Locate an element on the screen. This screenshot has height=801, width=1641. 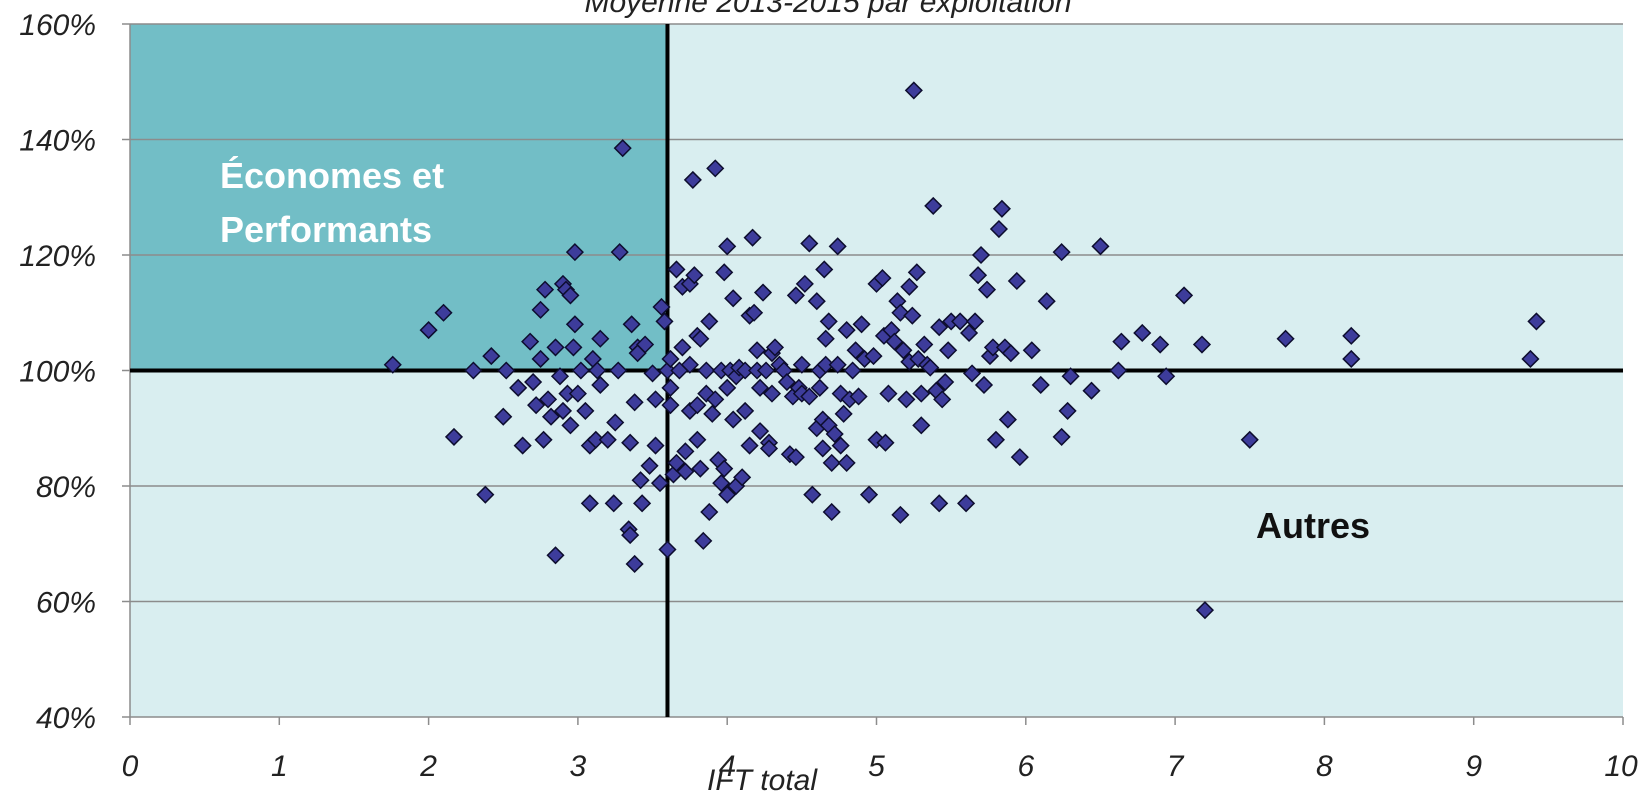
x-tick-label: 3 is located at coordinates (578, 766).